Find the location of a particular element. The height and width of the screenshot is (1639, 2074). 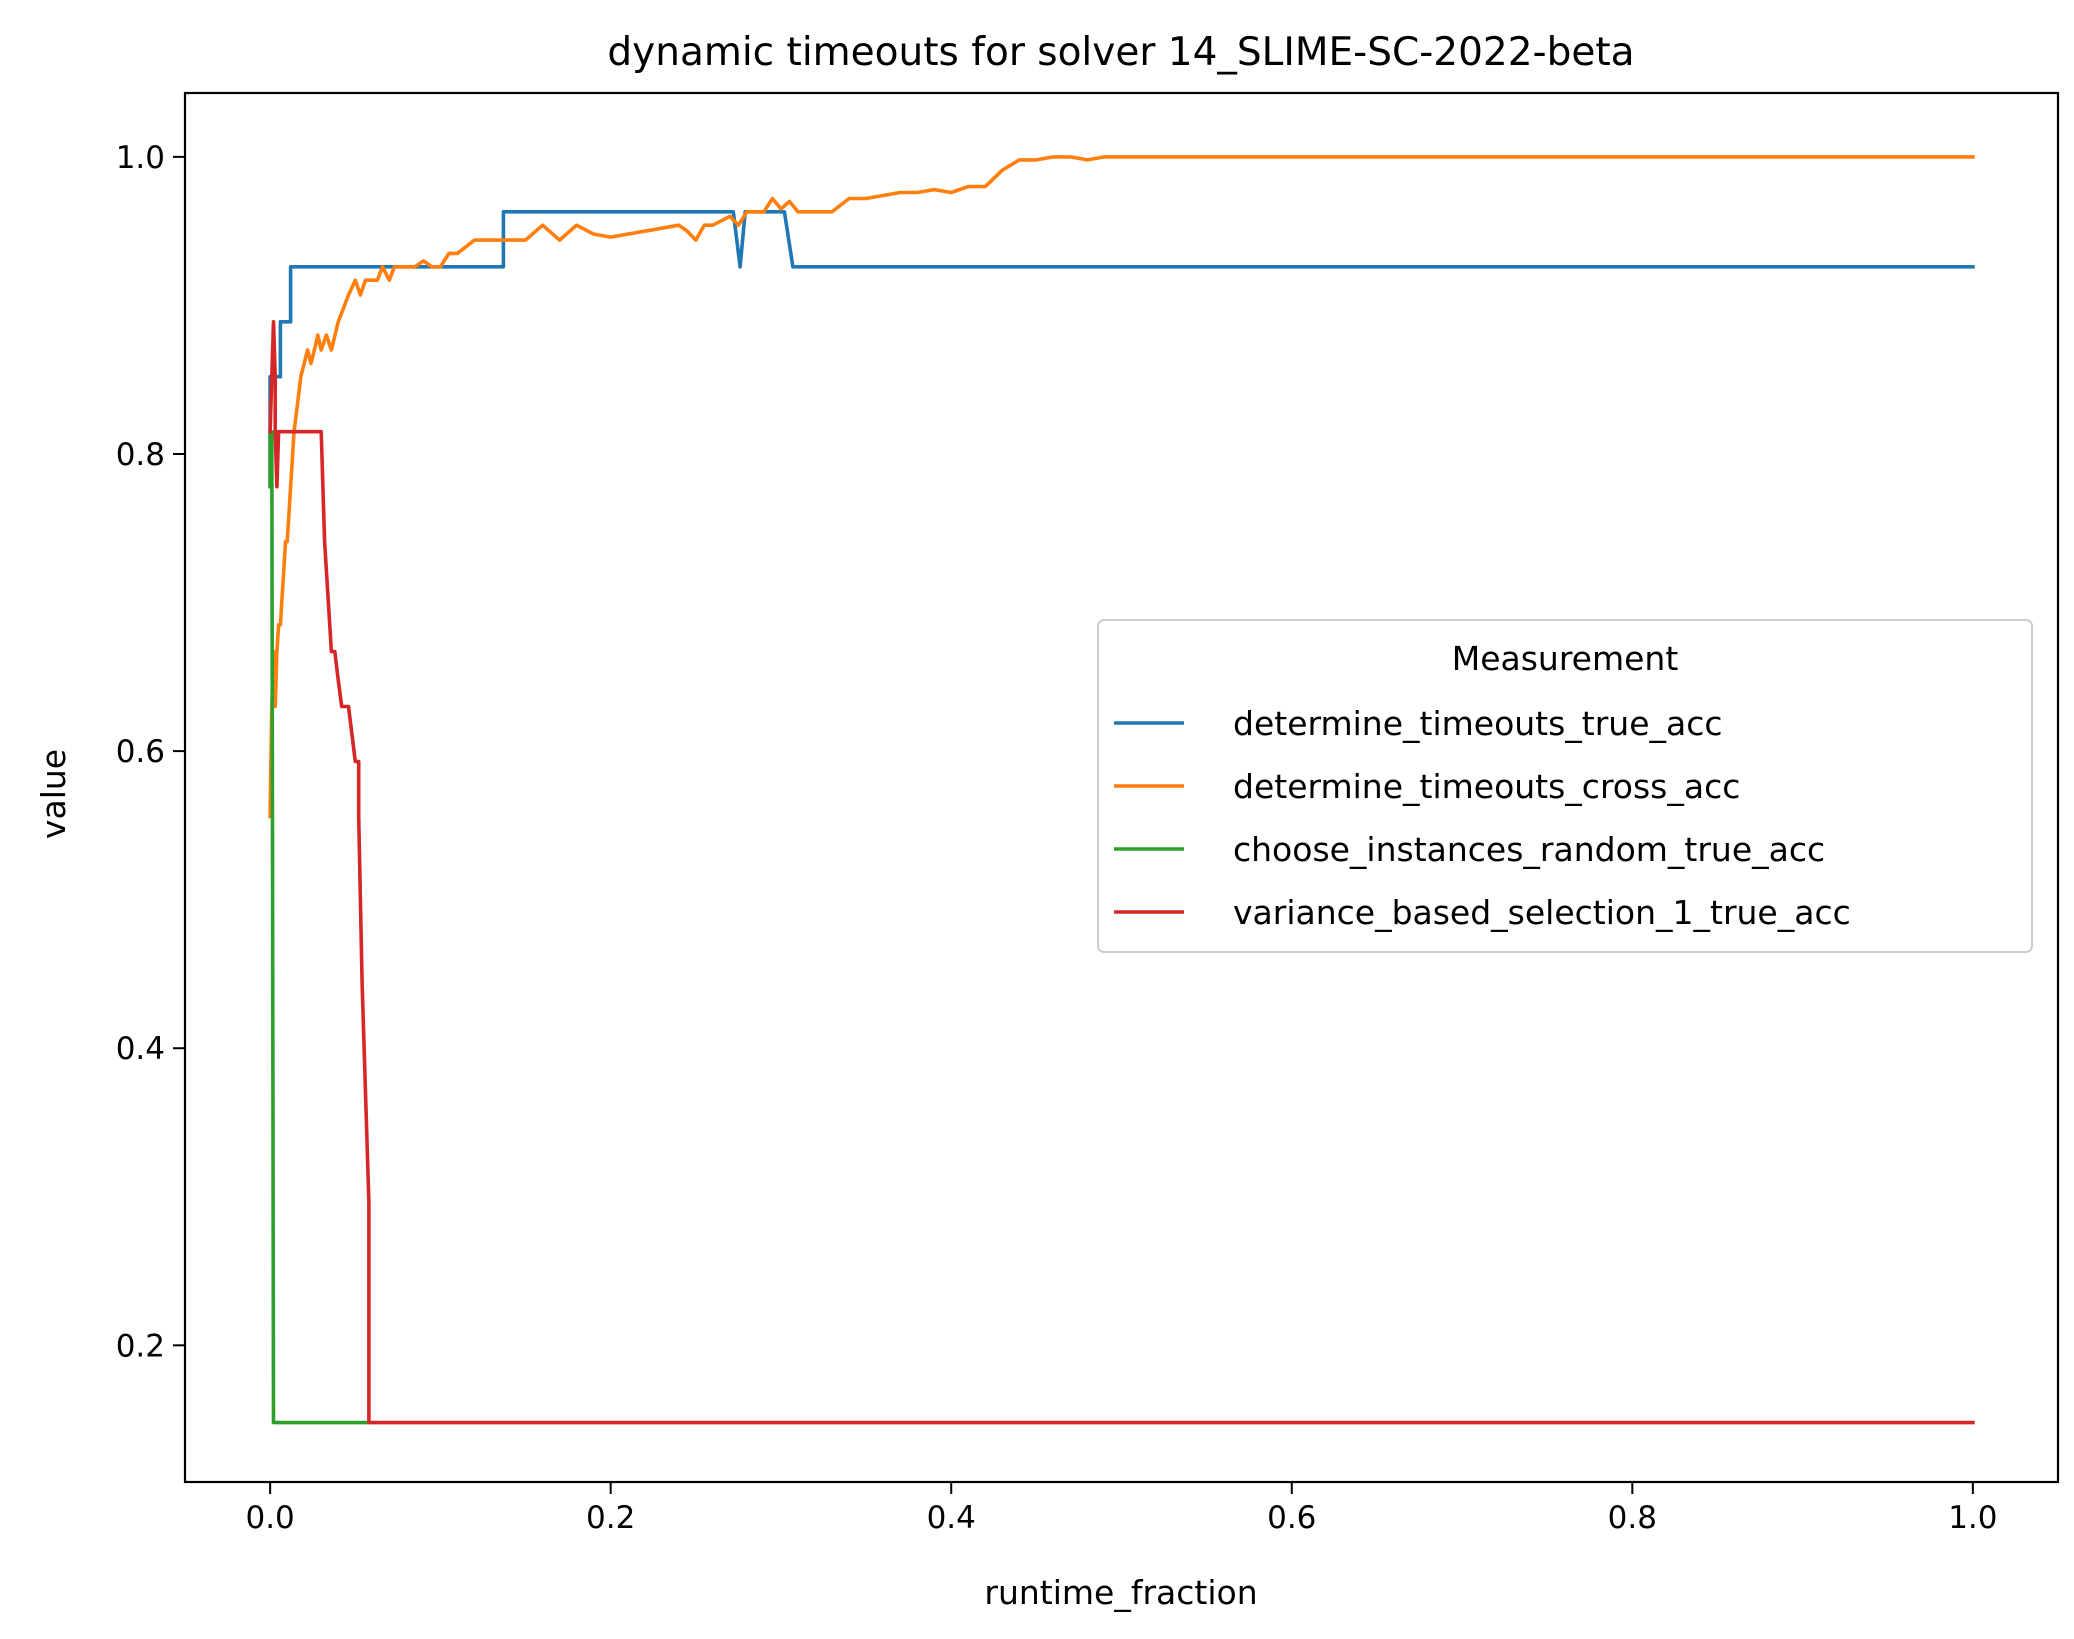

x-axis-label: runtime_fraction is located at coordinates (1120, 1592).